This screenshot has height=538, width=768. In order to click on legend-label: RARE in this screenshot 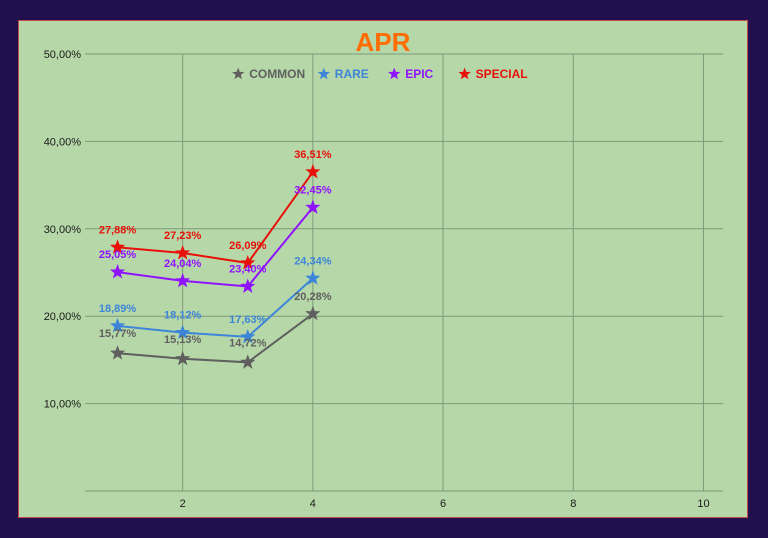, I will do `click(352, 74)`.